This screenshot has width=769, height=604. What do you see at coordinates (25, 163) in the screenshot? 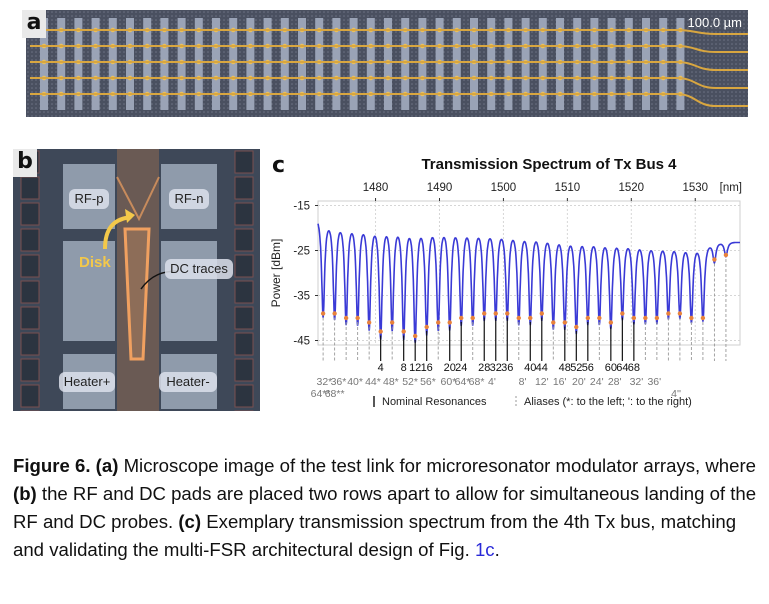
I see `panel-label-b: b` at bounding box center [25, 163].